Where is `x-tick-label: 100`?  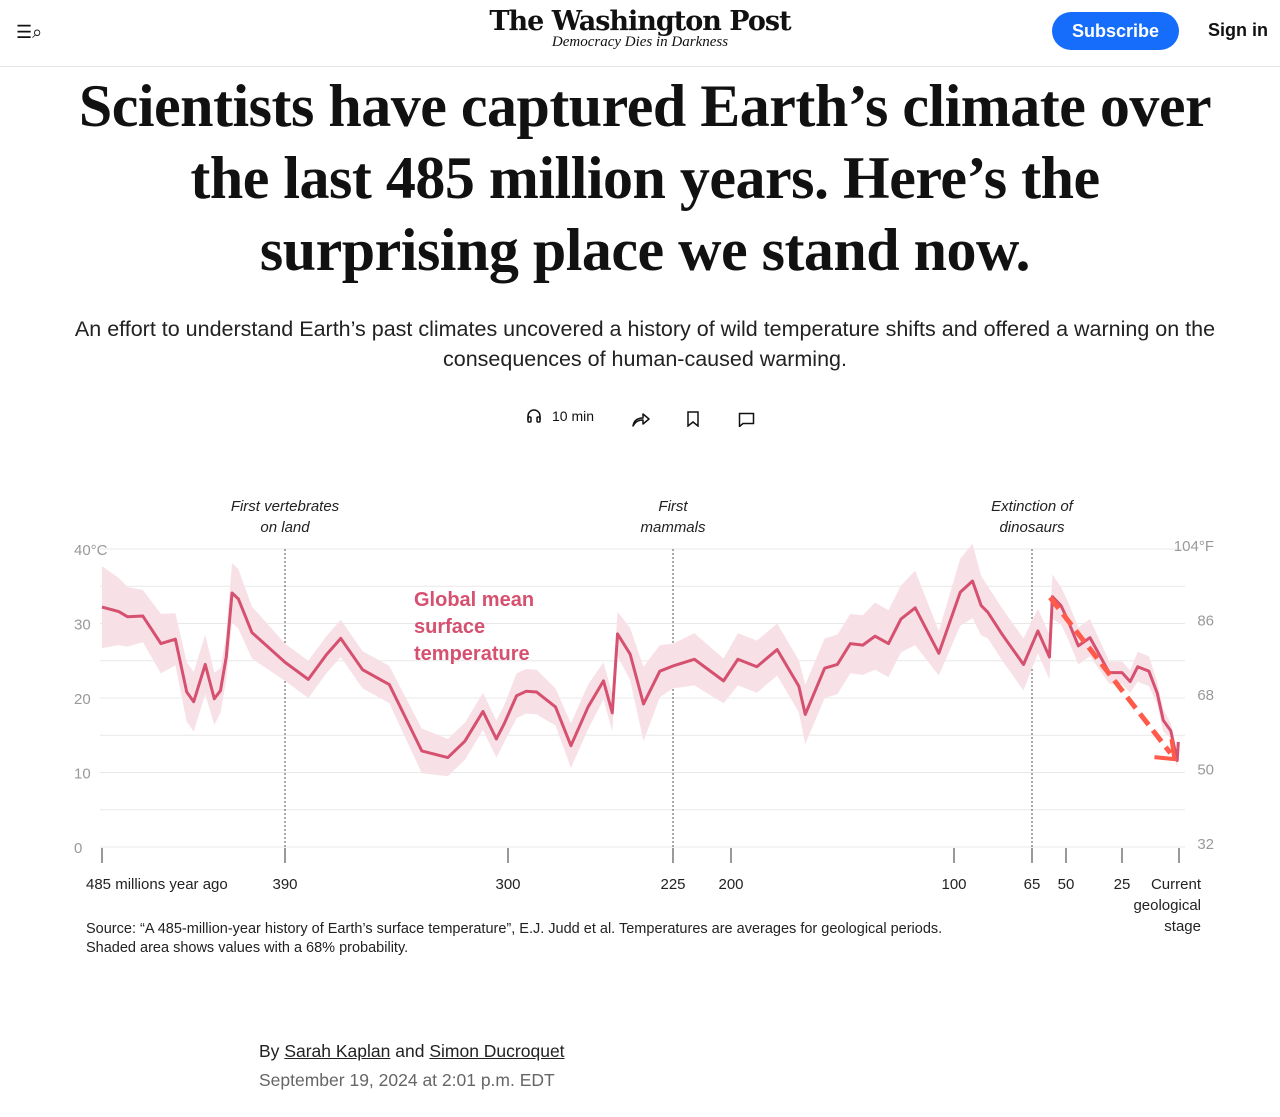 x-tick-label: 100 is located at coordinates (953, 884).